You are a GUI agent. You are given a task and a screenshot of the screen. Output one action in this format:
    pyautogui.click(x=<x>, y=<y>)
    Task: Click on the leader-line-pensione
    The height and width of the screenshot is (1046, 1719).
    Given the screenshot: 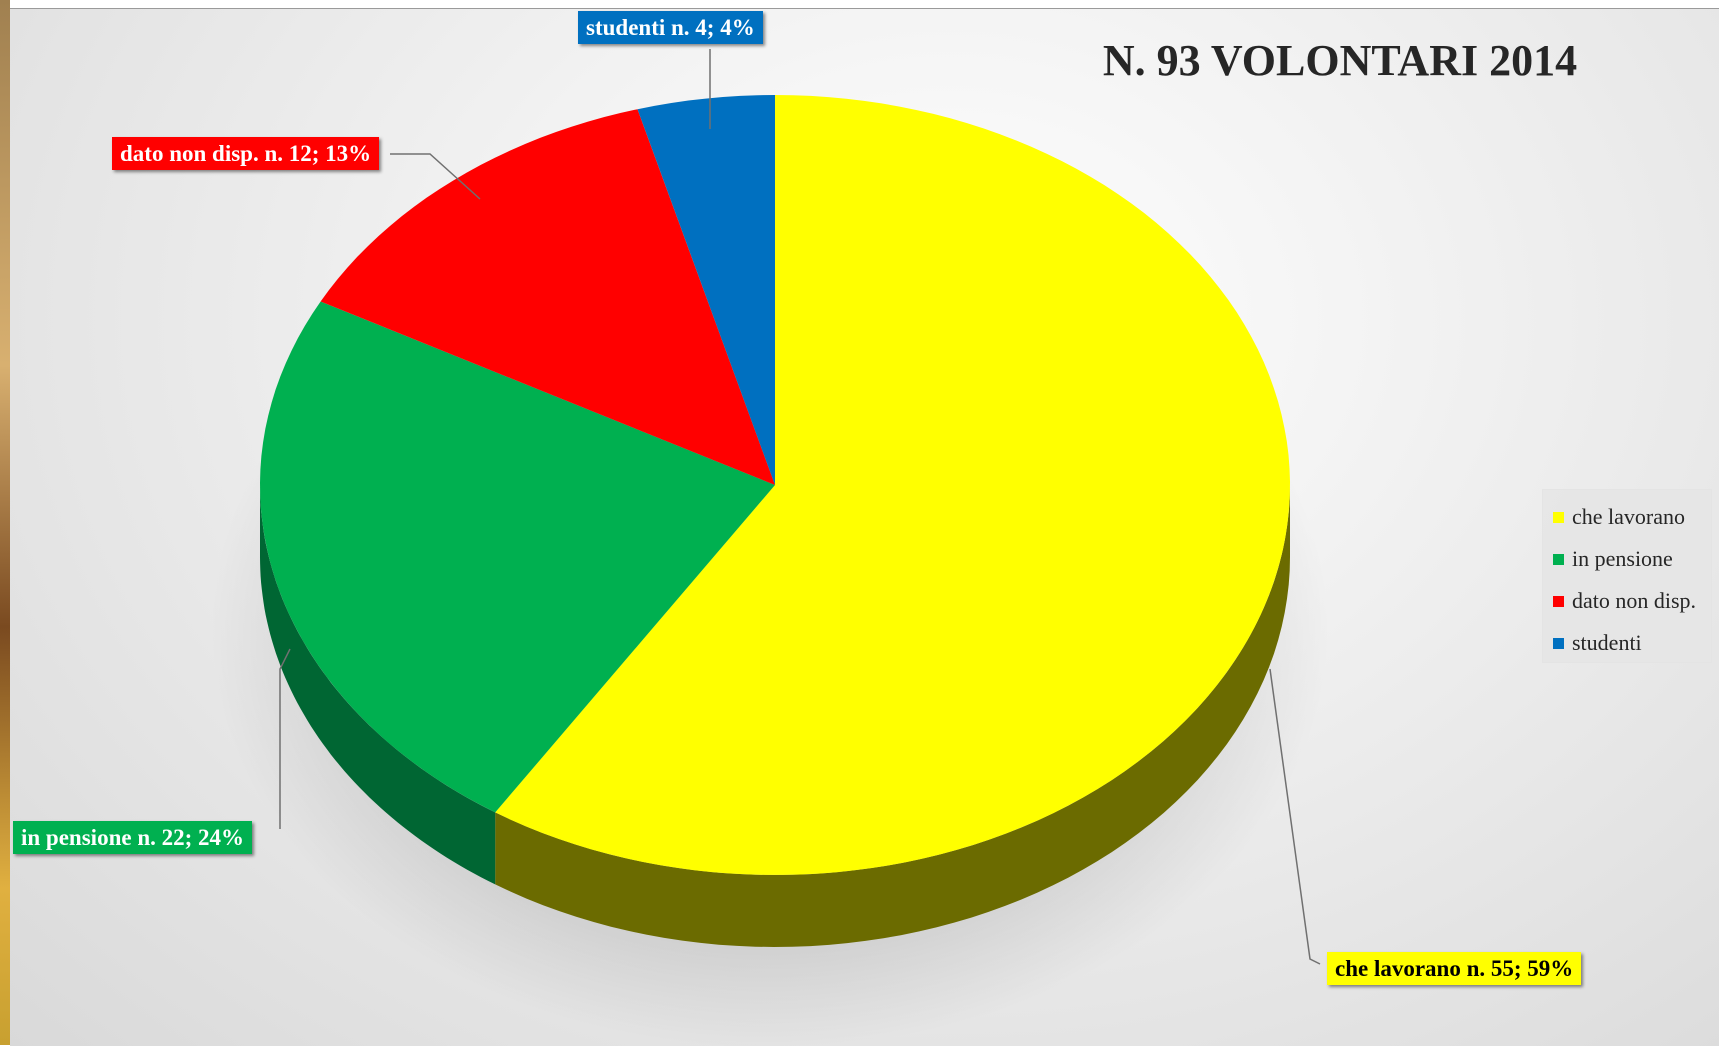 What is the action you would take?
    pyautogui.click(x=285, y=738)
    